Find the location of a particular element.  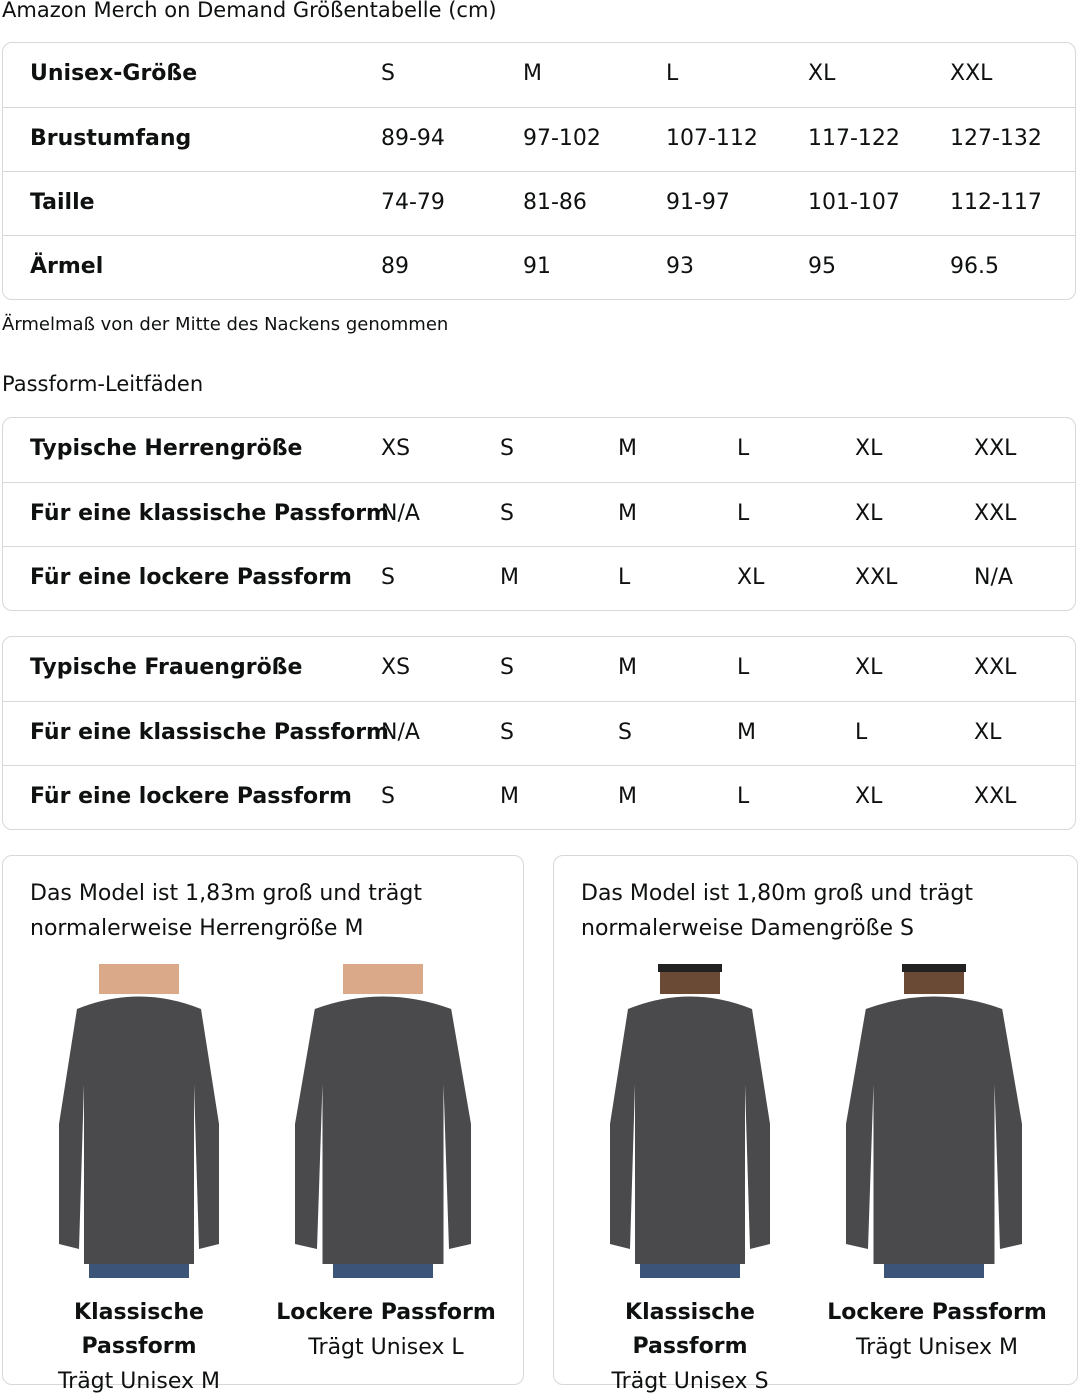

row-label: Brustumfang is located at coordinates (111, 138).